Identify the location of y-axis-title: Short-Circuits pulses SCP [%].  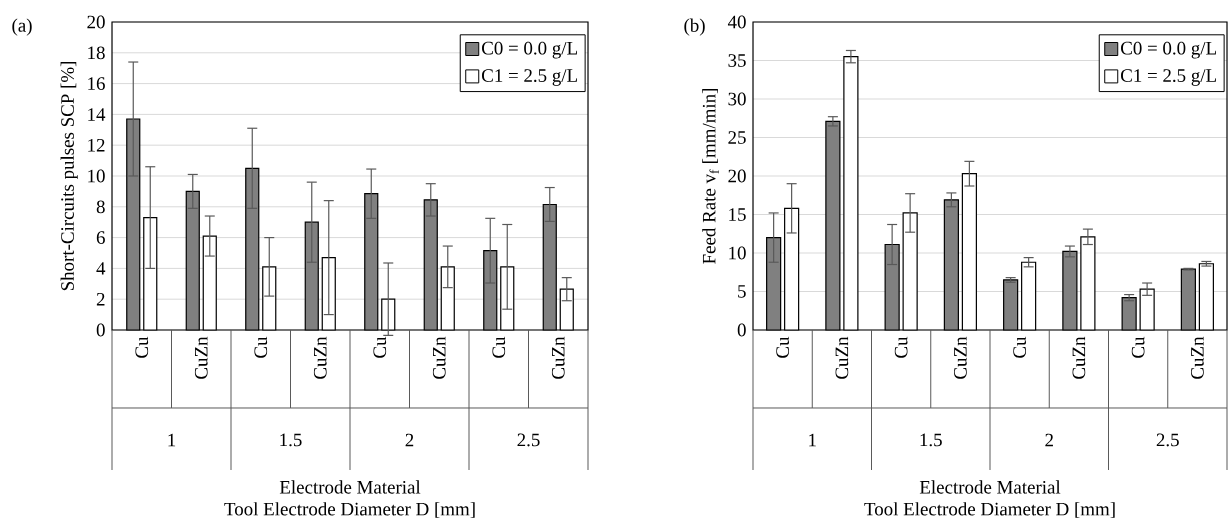
(69, 176).